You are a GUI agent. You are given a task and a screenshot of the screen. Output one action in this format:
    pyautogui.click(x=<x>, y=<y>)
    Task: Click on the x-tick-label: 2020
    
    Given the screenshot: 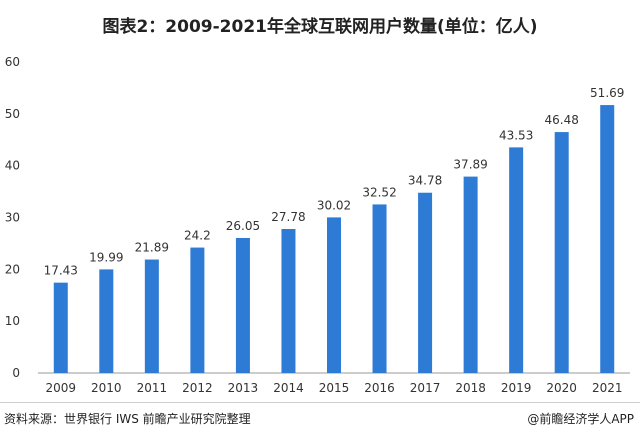 What is the action you would take?
    pyautogui.click(x=561, y=388)
    